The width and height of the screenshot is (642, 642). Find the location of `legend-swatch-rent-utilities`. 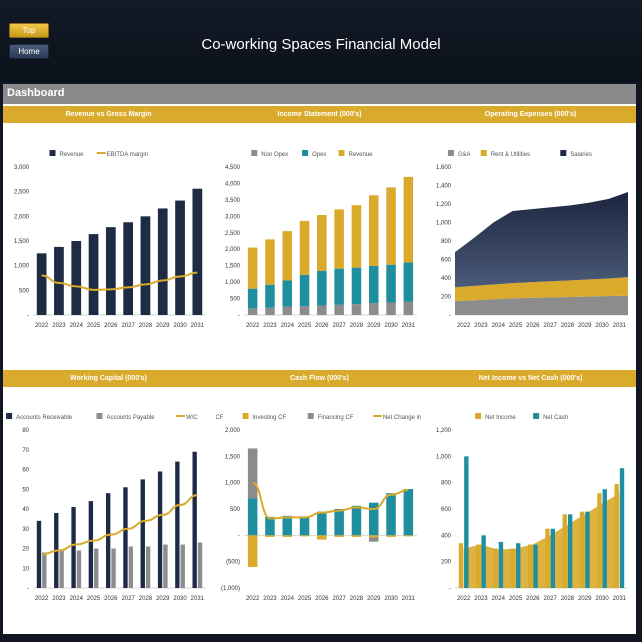

legend-swatch-rent-utilities is located at coordinates (483, 153).